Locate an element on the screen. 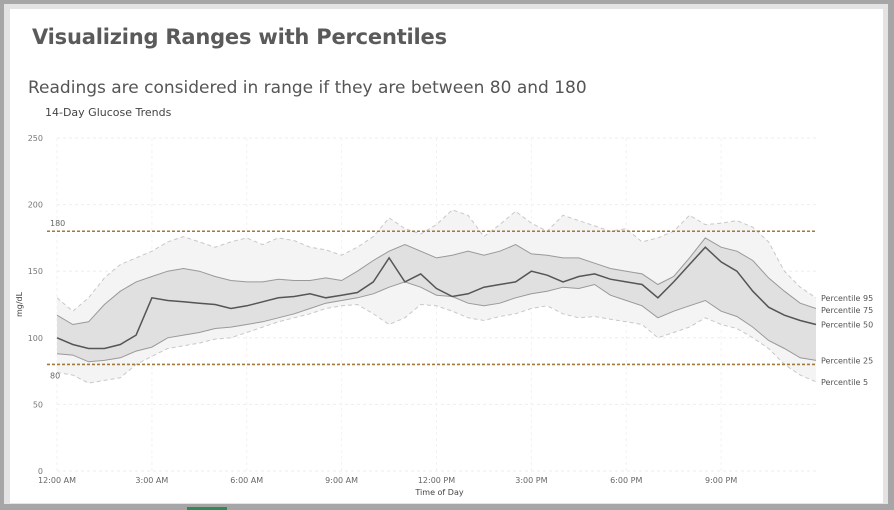 The image size is (894, 510). y-tick-label: 100 is located at coordinates (35, 338).